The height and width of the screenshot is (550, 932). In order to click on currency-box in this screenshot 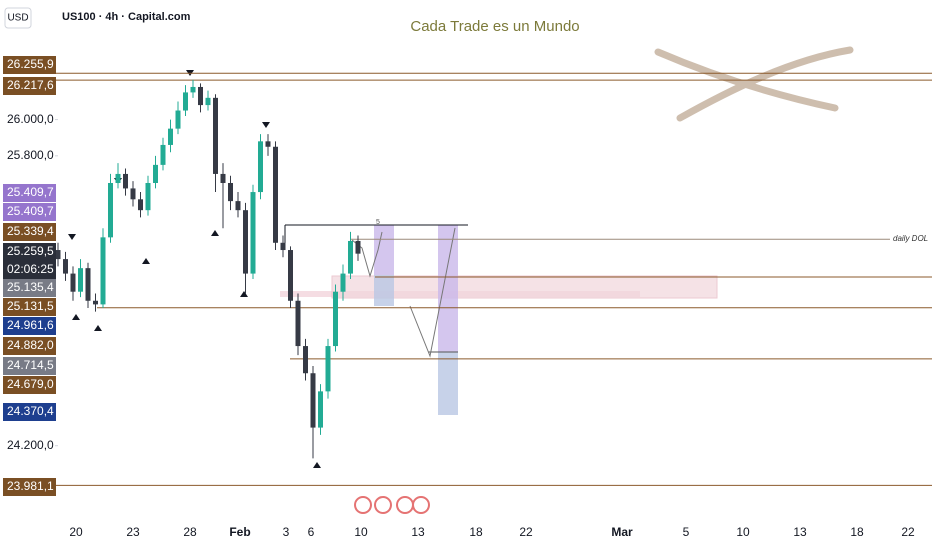, I will do `click(18, 18)`.